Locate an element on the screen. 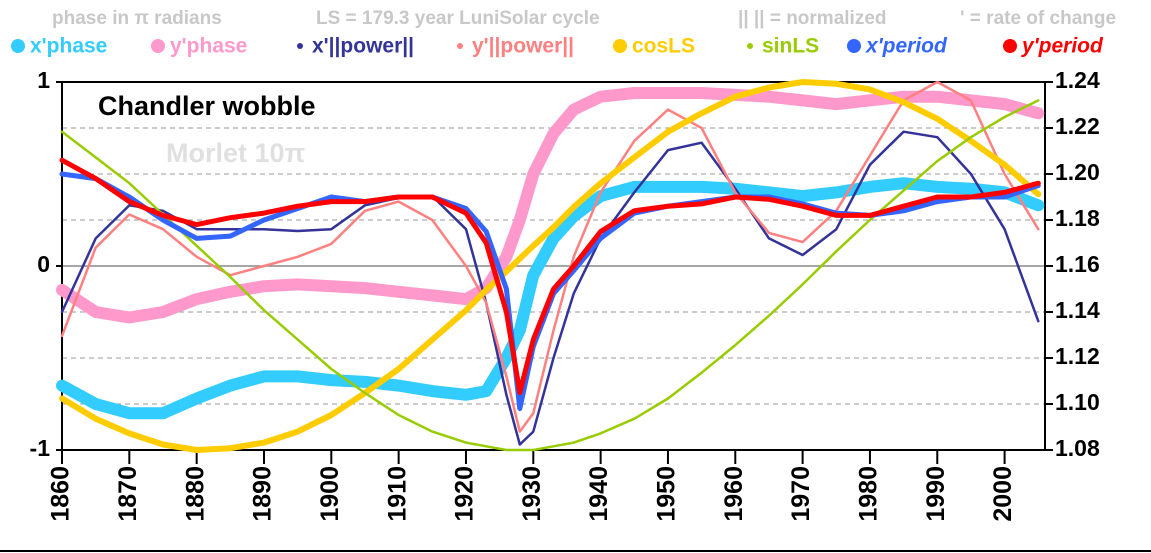 This screenshot has height=553, width=1151. legend-label: y'period is located at coordinates (1062, 46).